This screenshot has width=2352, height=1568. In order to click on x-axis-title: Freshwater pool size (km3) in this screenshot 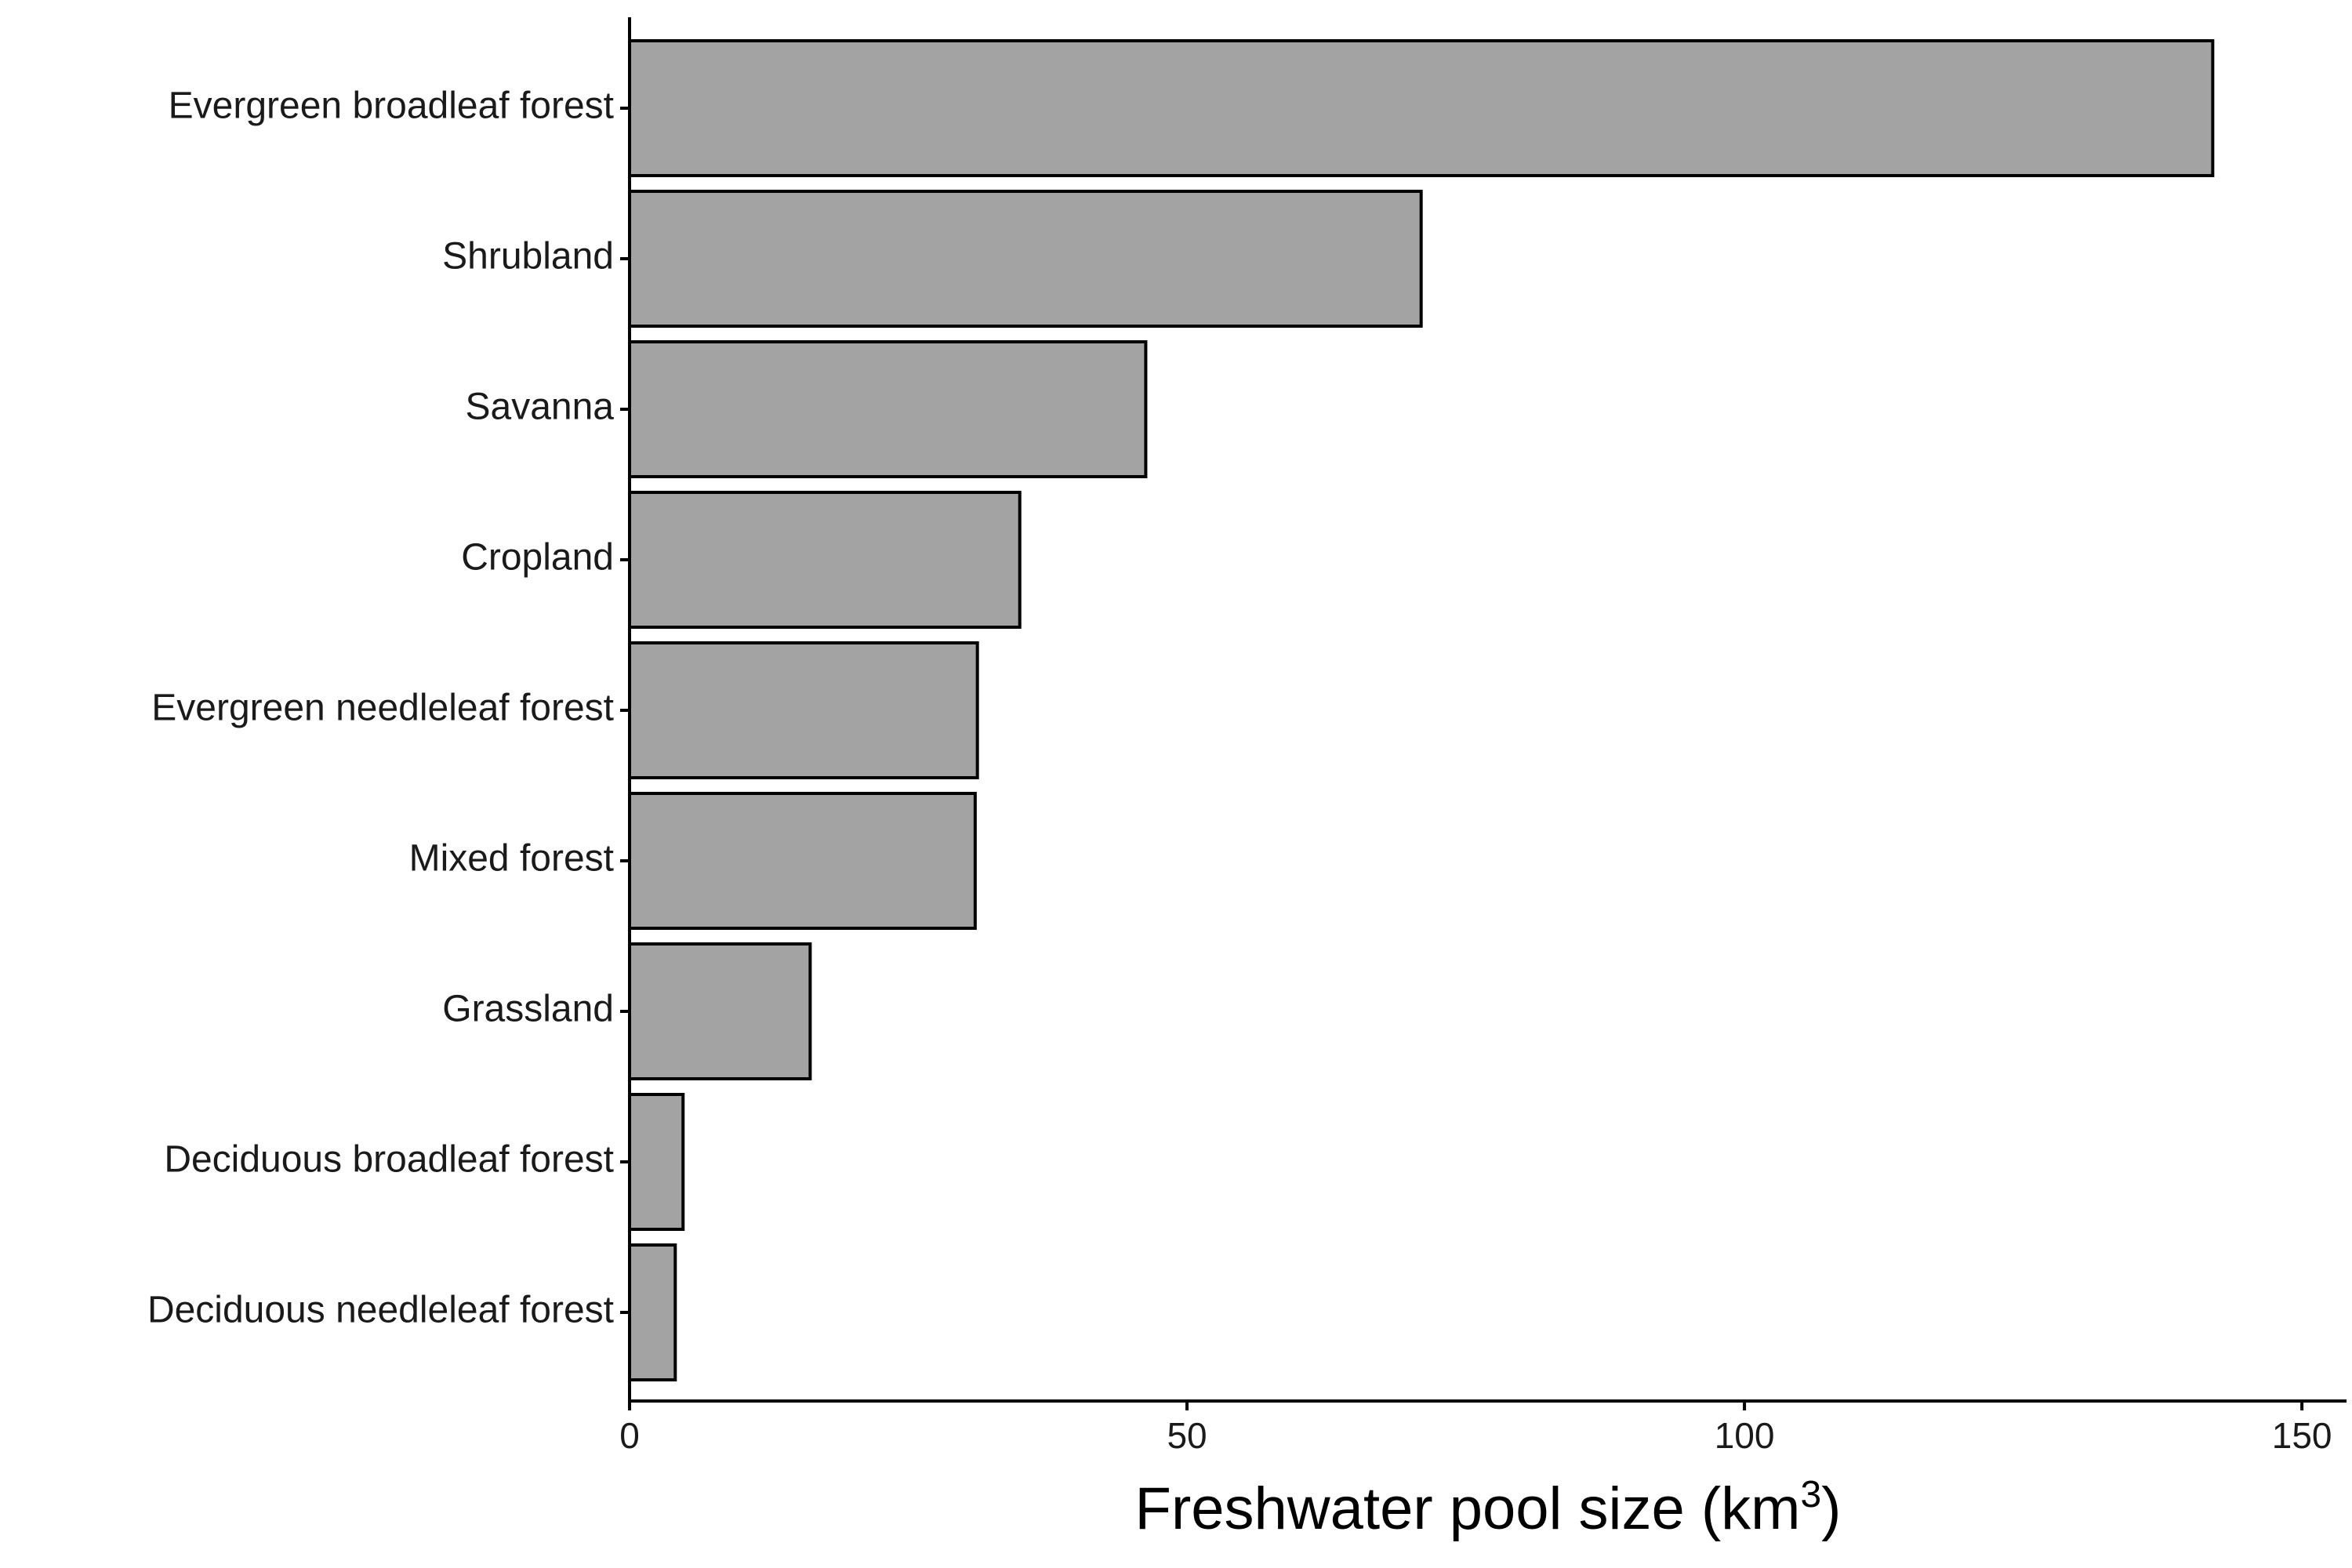, I will do `click(1488, 1508)`.